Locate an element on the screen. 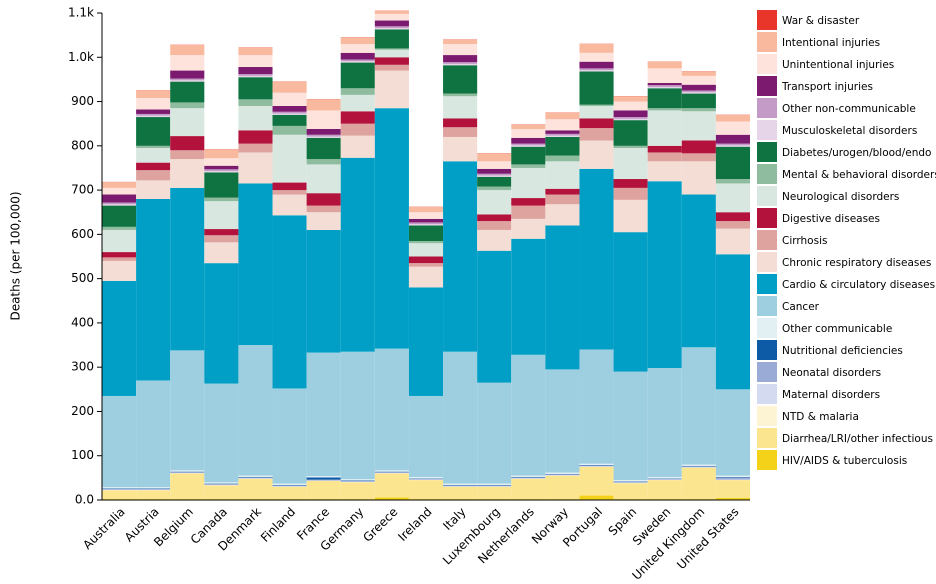  legend-label: Transport injuries is located at coordinates (827, 87).